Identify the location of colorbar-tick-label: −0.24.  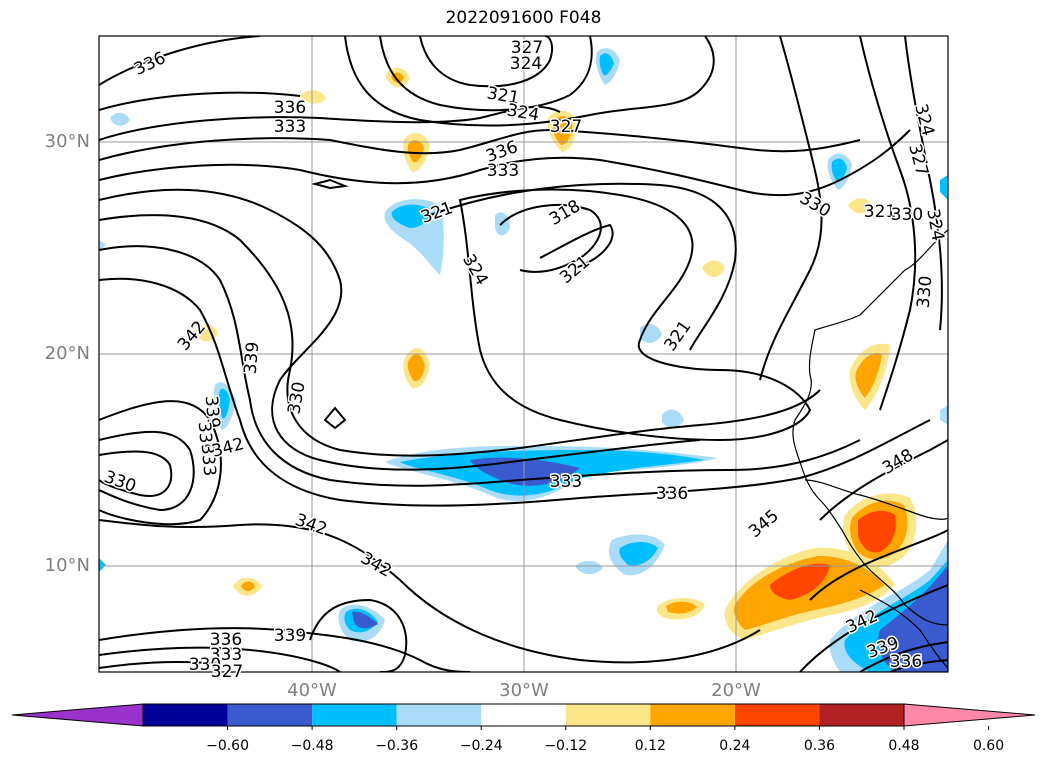
(481, 746).